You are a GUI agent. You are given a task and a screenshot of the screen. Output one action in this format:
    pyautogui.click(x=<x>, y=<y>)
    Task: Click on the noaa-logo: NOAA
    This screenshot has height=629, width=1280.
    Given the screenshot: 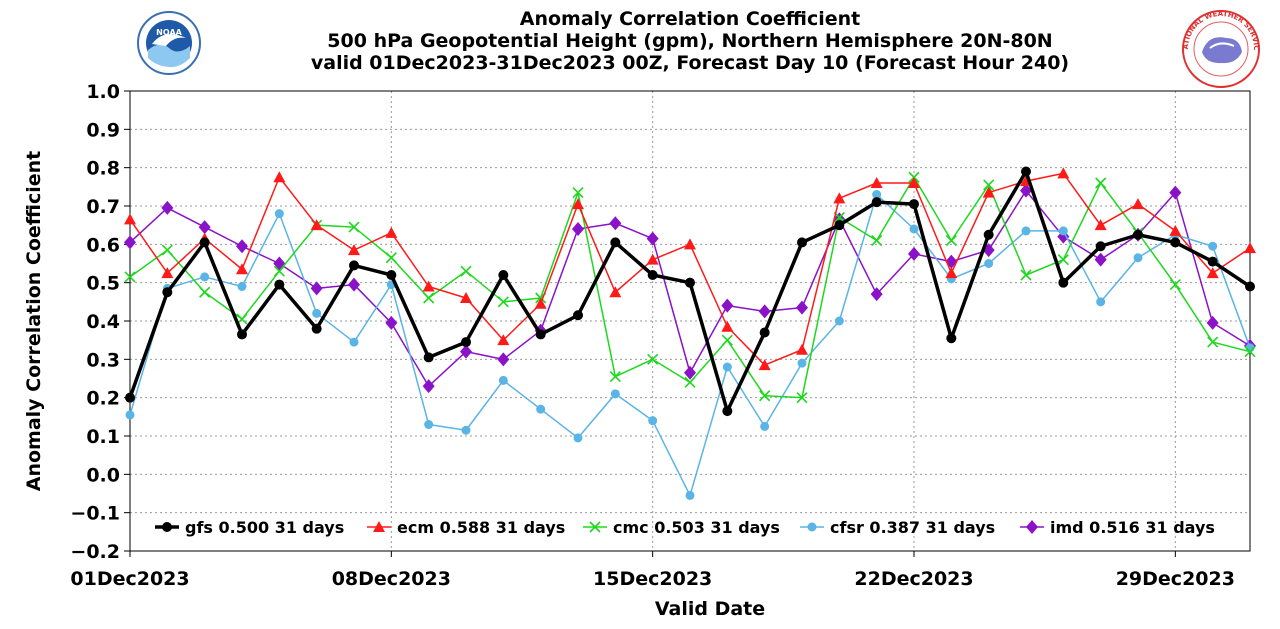 What is the action you would take?
    pyautogui.click(x=169, y=43)
    